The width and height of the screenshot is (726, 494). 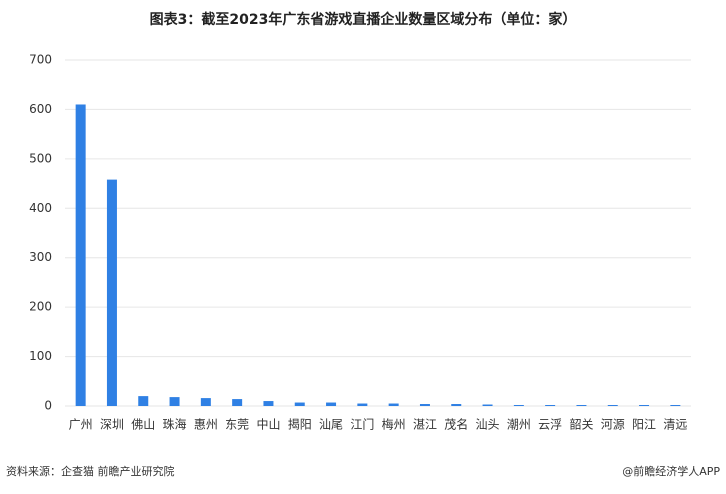 What do you see at coordinates (456, 424) in the screenshot?
I see `x-tick-label: 茂名` at bounding box center [456, 424].